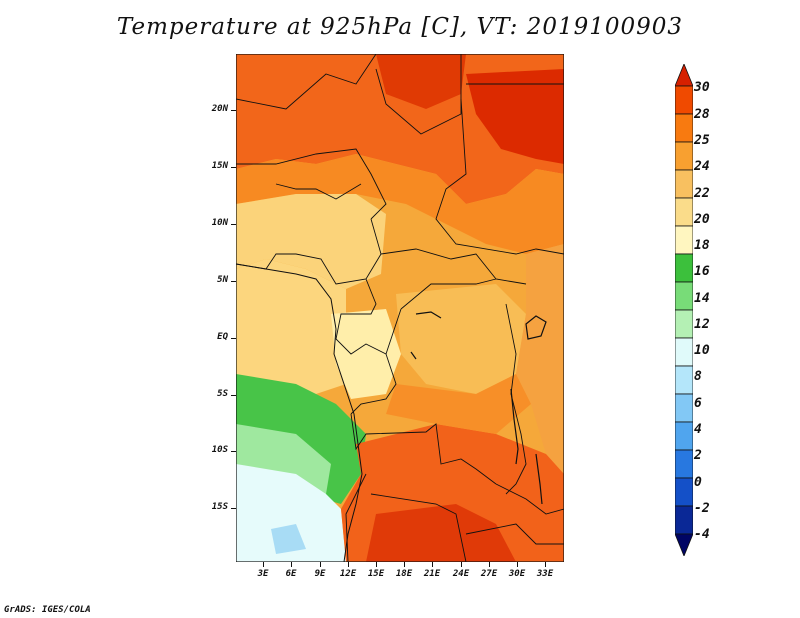 The width and height of the screenshot is (800, 618). What do you see at coordinates (222, 394) in the screenshot?
I see `lat-label-5s: 5S` at bounding box center [222, 394].